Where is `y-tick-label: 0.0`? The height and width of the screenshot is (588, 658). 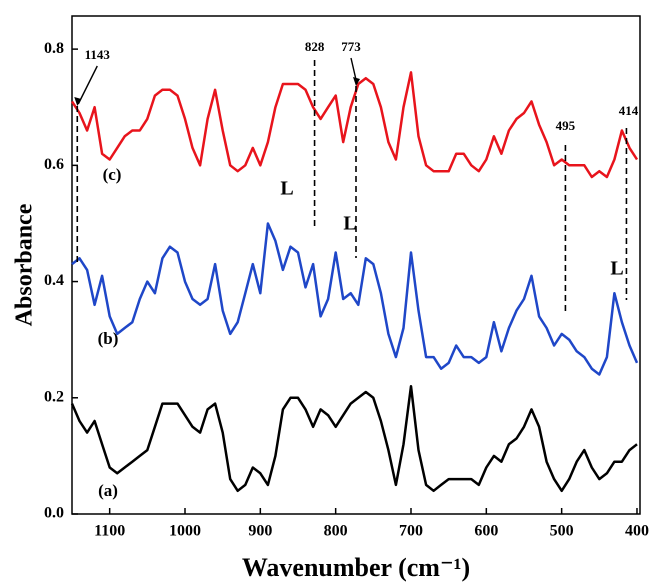
y-tick-label: 0.0 is located at coordinates (54, 513).